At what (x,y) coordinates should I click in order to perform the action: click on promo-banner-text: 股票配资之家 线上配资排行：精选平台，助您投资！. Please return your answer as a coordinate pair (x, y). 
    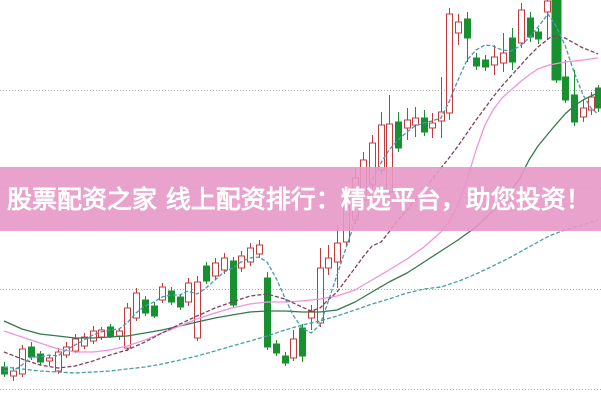
    Looking at the image, I should click on (299, 199).